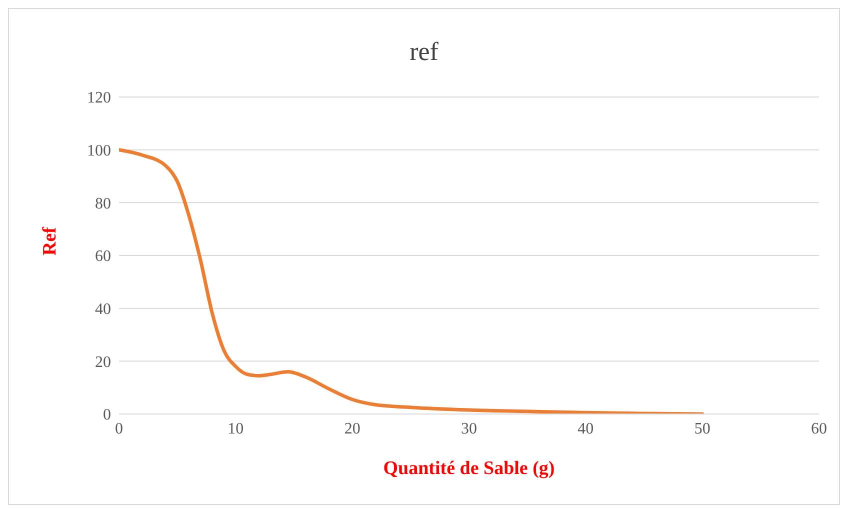 The width and height of the screenshot is (846, 511). Describe the element at coordinates (424, 52) in the screenshot. I see `chart-title: ref` at that location.